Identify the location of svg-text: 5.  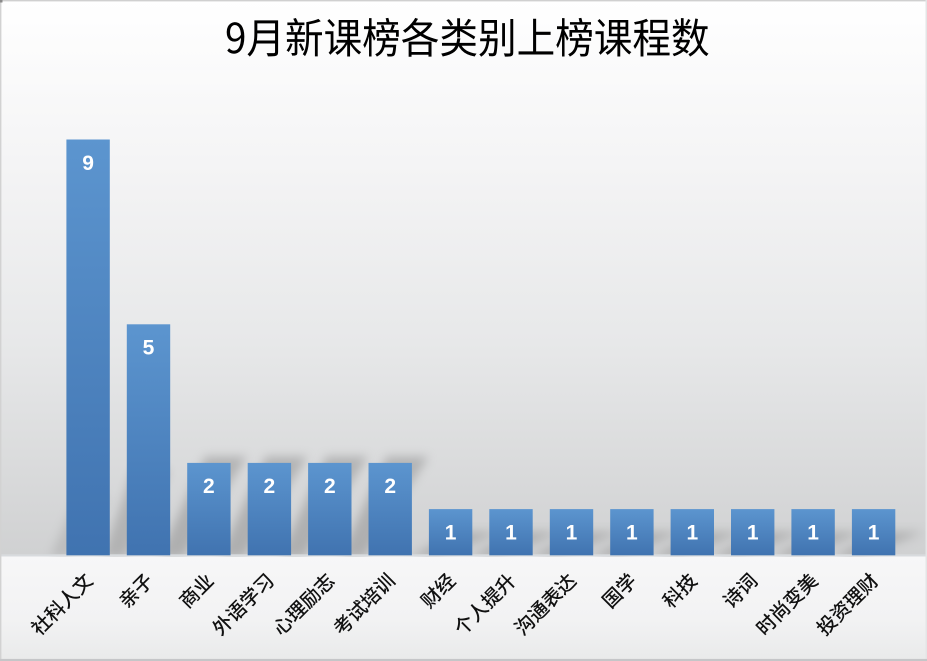
(149, 348).